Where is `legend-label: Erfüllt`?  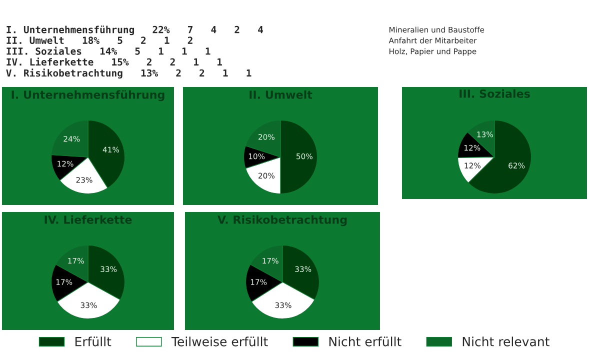 legend-label: Erfüllt is located at coordinates (93, 341).